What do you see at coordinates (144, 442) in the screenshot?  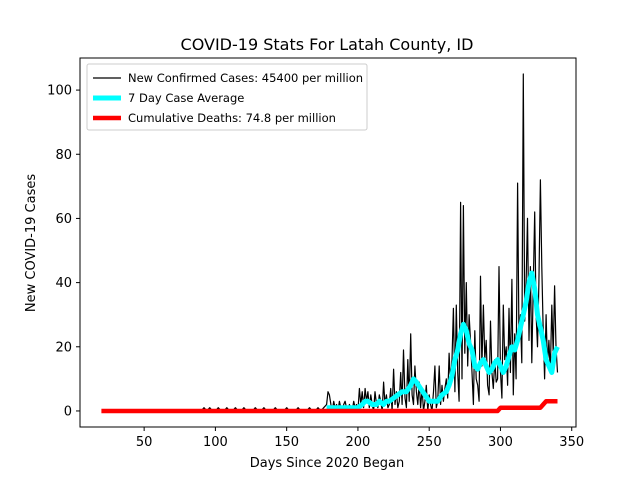 I see `x-tick-label: 50` at bounding box center [144, 442].